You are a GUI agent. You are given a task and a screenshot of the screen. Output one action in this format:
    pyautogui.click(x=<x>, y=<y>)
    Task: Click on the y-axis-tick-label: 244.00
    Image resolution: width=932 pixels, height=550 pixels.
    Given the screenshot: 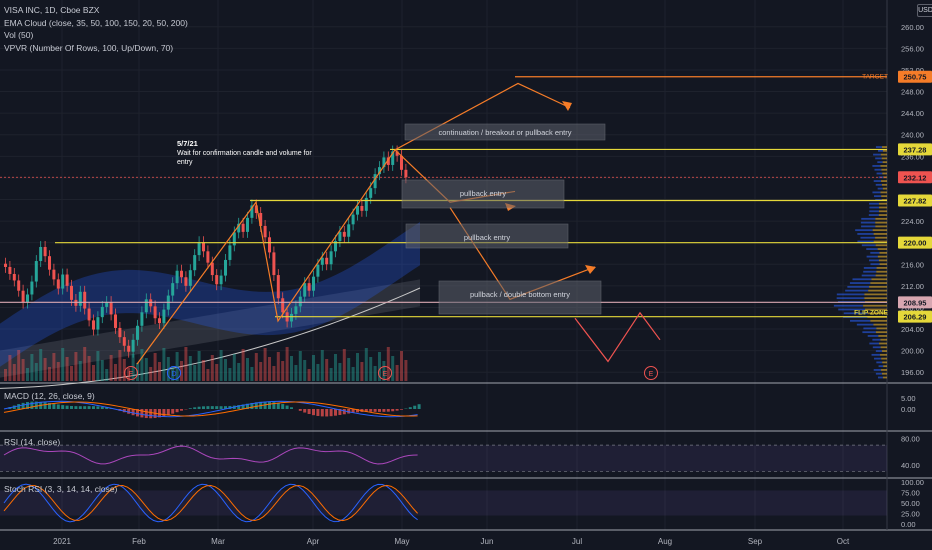 What is the action you would take?
    pyautogui.click(x=912, y=113)
    